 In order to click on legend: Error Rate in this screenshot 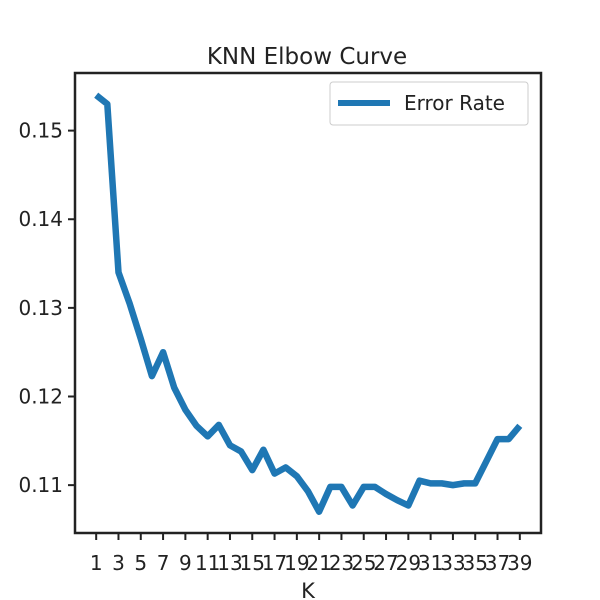, I will do `click(429, 103)`.